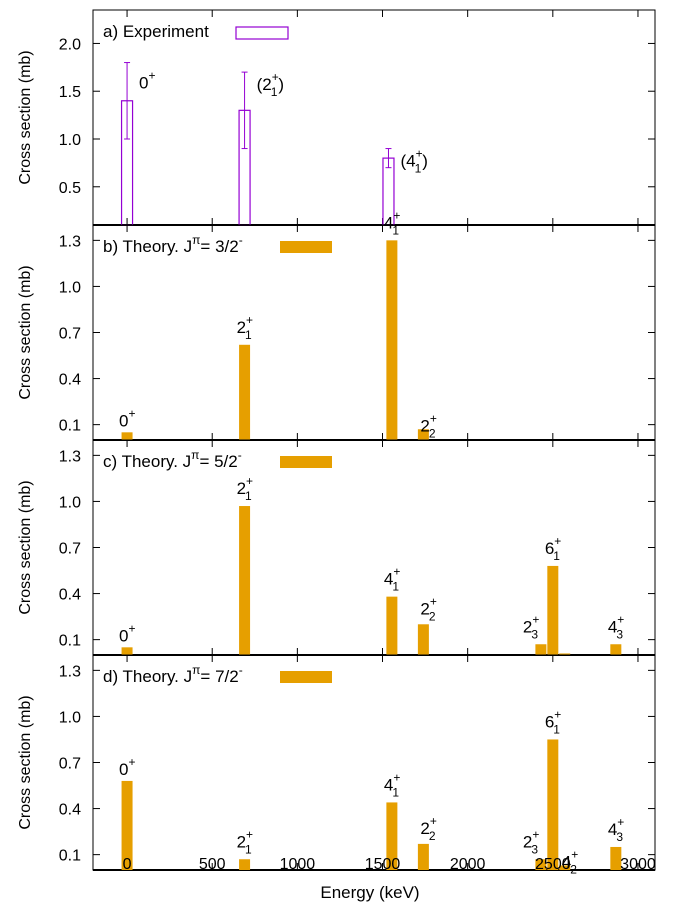 The image size is (675, 909). Describe the element at coordinates (389, 879) in the screenshot. I see `x-axis: 0 500 1000 1500 2000 2500 3000 Energy (keV)` at that location.